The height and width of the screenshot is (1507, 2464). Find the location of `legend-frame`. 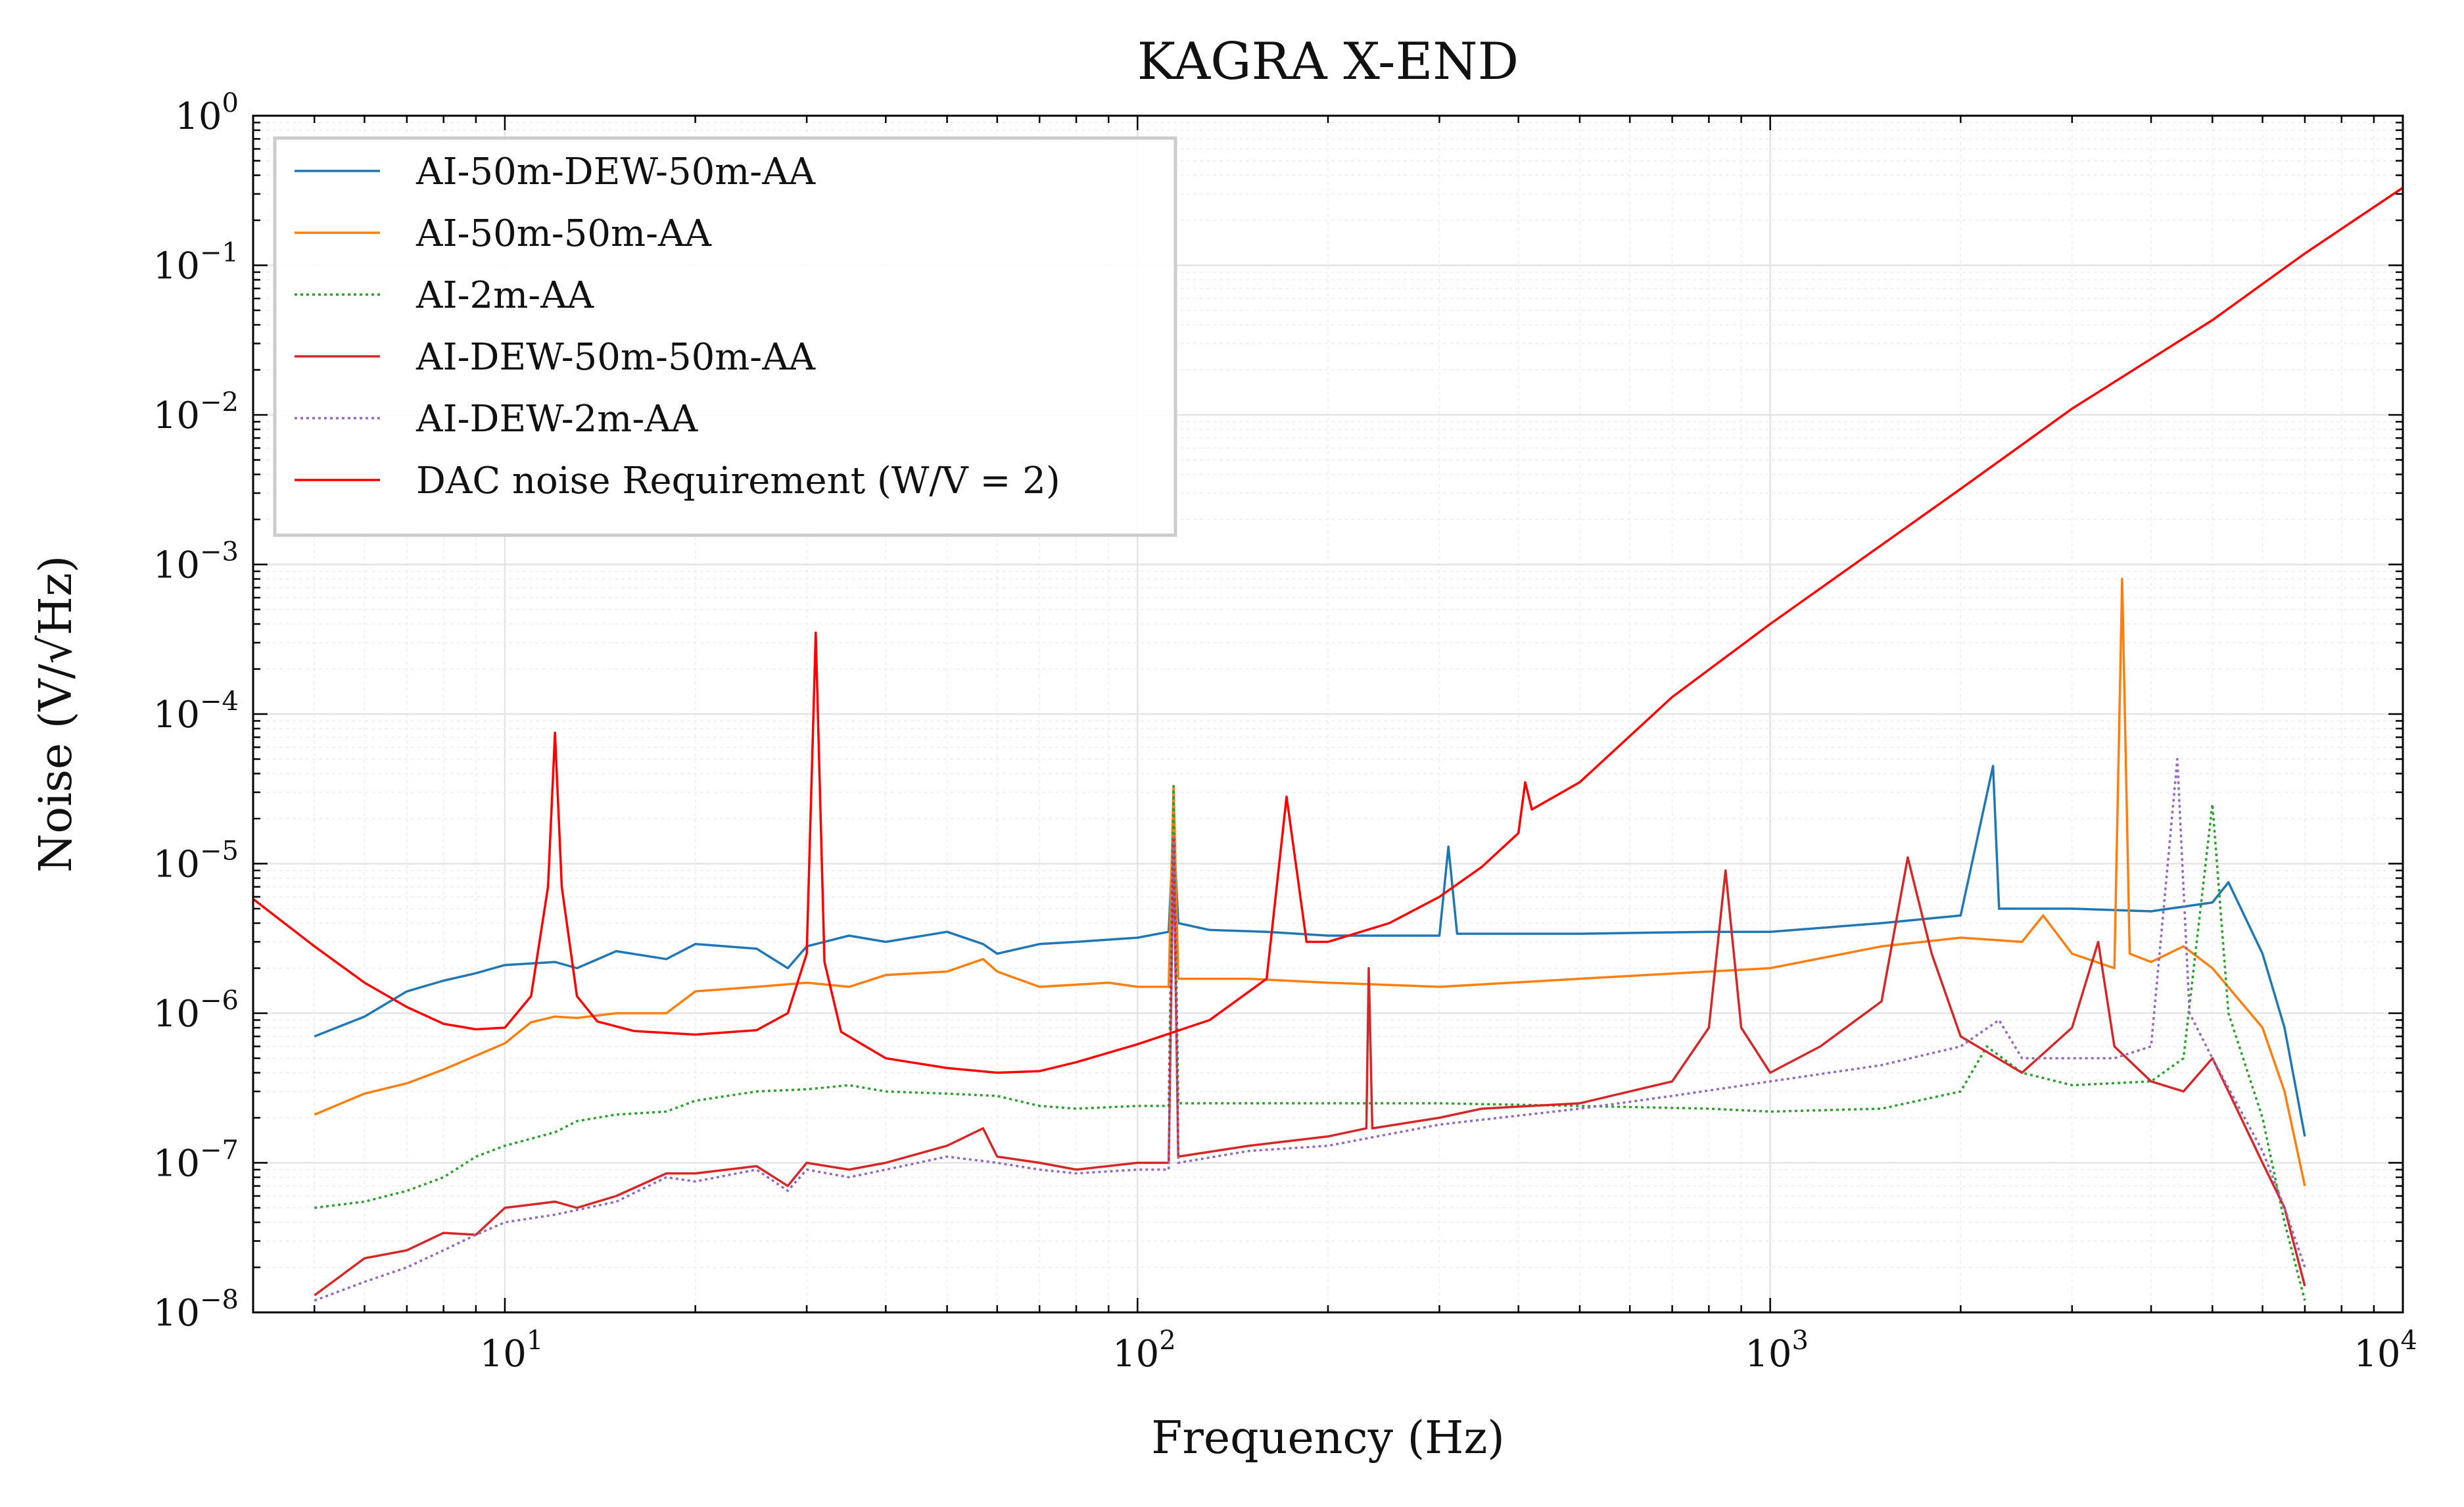

legend-frame is located at coordinates (725, 336).